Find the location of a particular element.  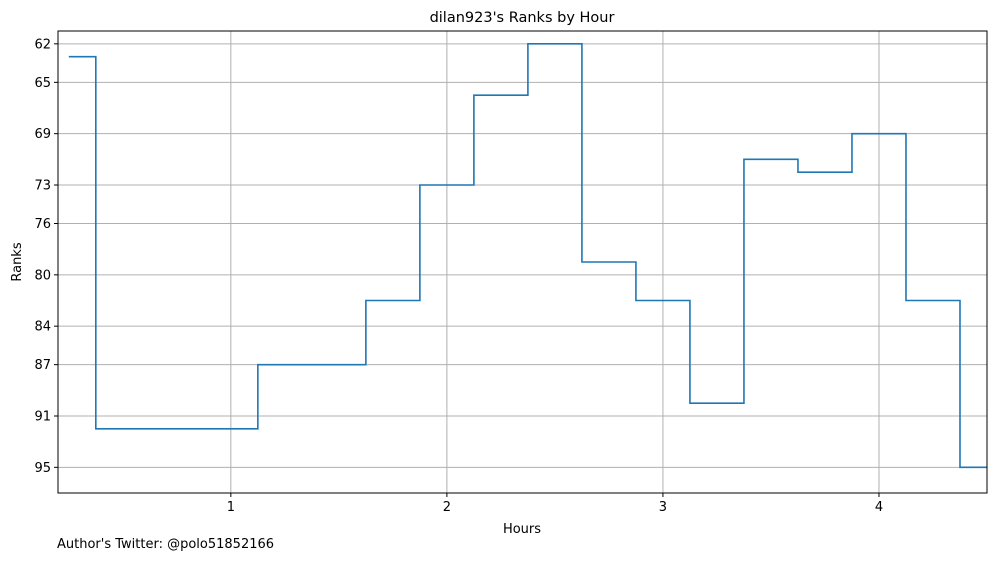

y-tick-label: 73 is located at coordinates (42, 186).